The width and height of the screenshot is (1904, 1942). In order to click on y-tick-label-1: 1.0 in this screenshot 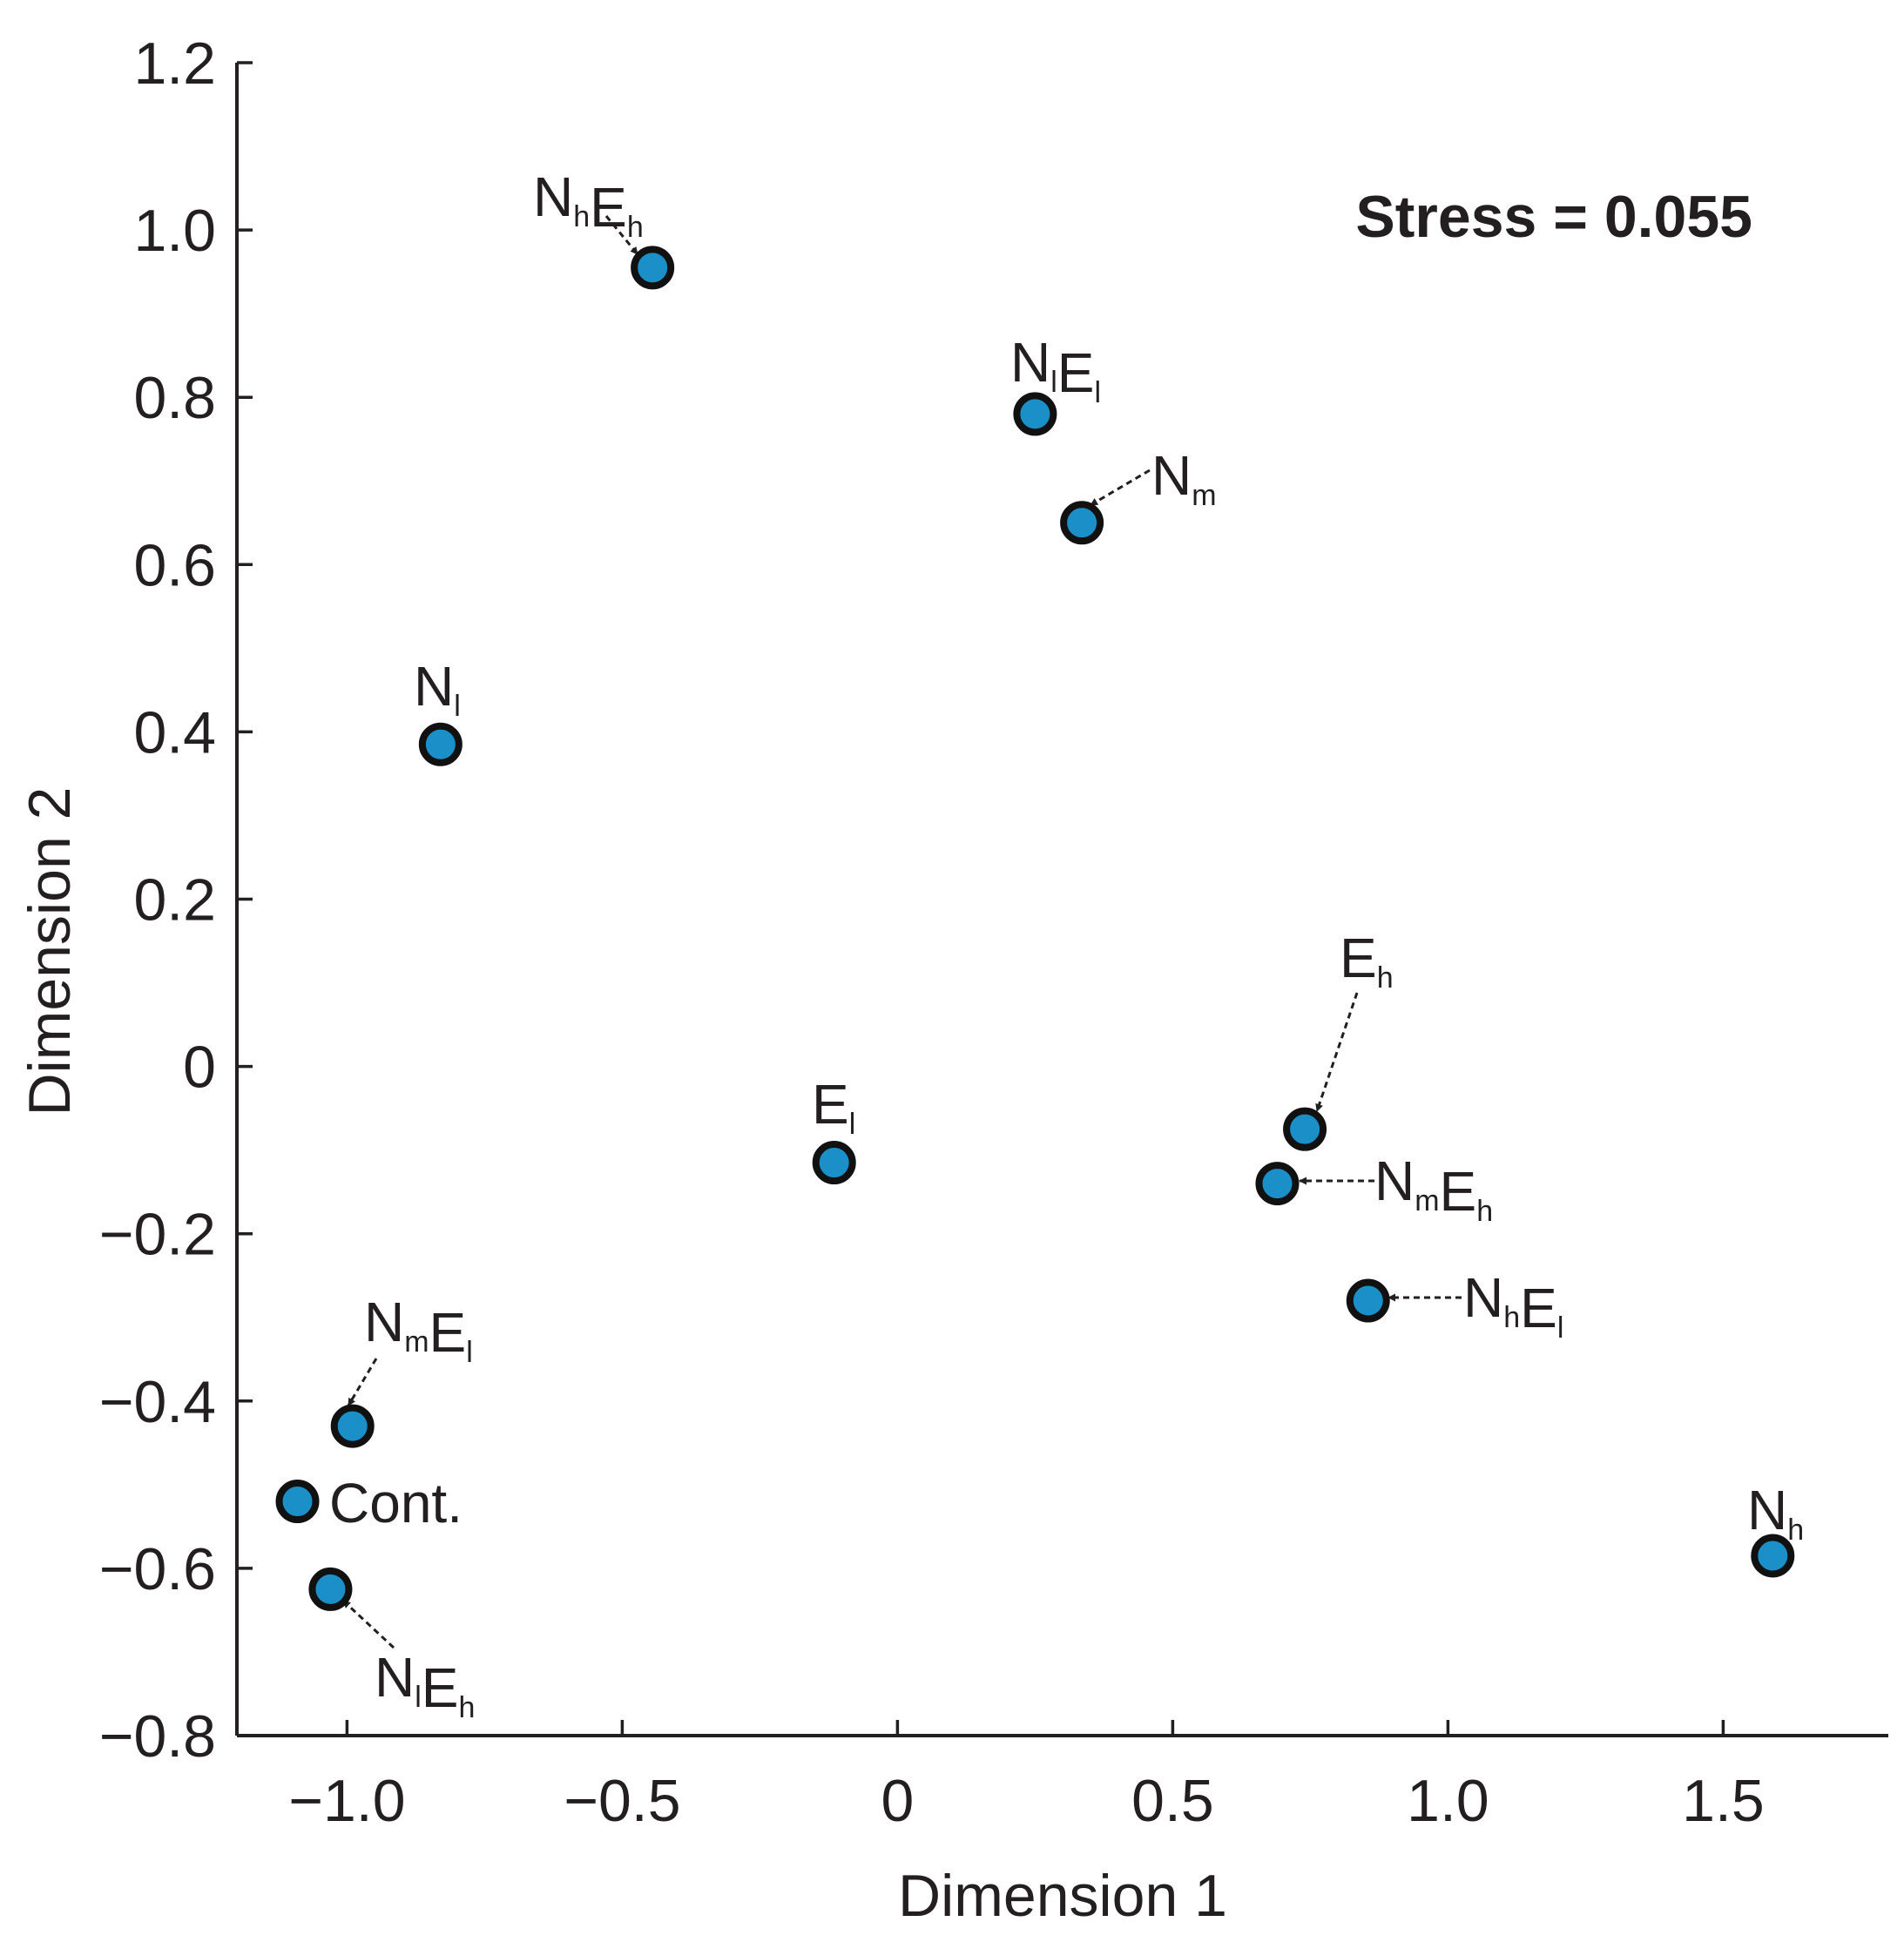, I will do `click(174, 231)`.